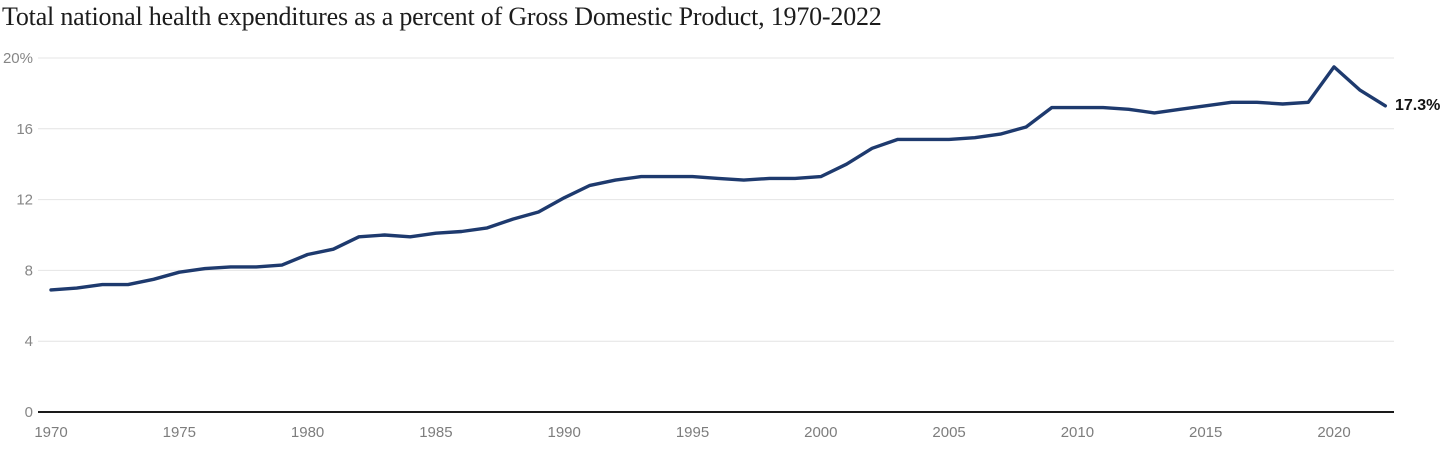  Describe the element at coordinates (29, 412) in the screenshot. I see `y-tick-label: 0` at that location.